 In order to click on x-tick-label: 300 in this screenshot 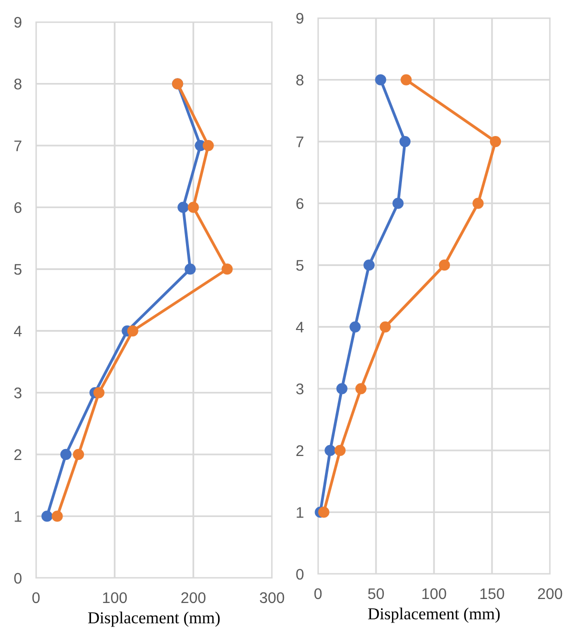, I will do `click(272, 598)`.